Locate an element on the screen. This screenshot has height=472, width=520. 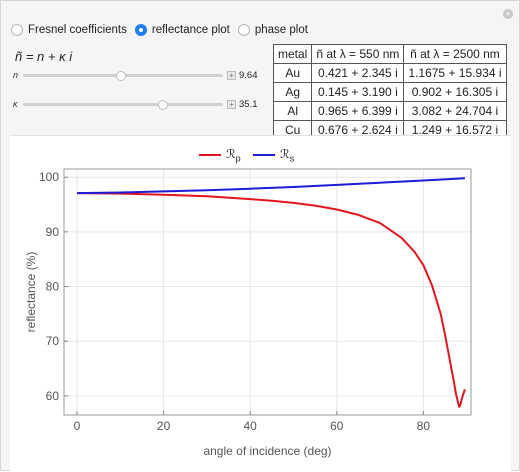
table-header-row: metal ñ at λ = 550 nm ñ at λ = 2500 nm is located at coordinates (389, 54).